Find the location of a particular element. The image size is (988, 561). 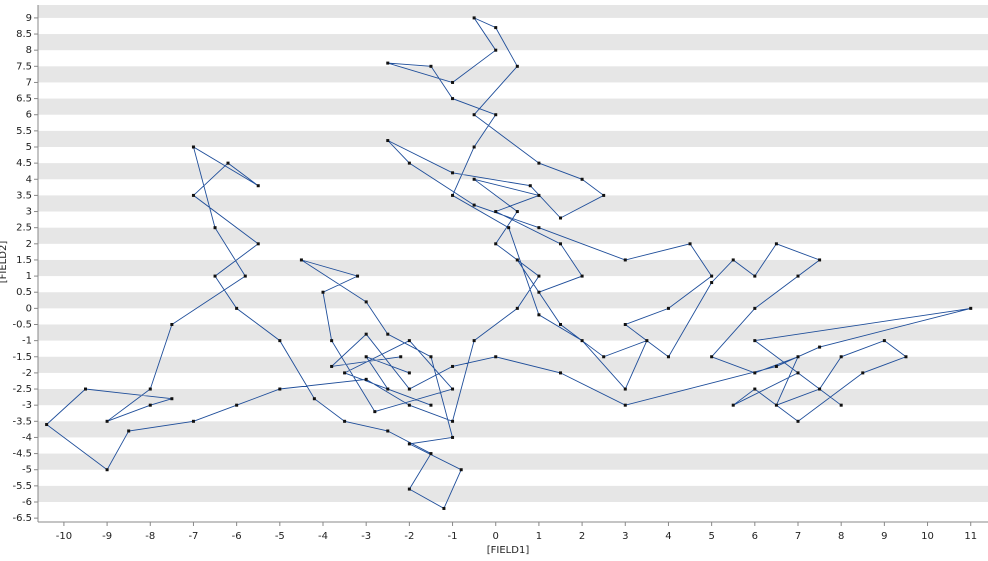

y-tick-label: 2 is located at coordinates (29, 244).